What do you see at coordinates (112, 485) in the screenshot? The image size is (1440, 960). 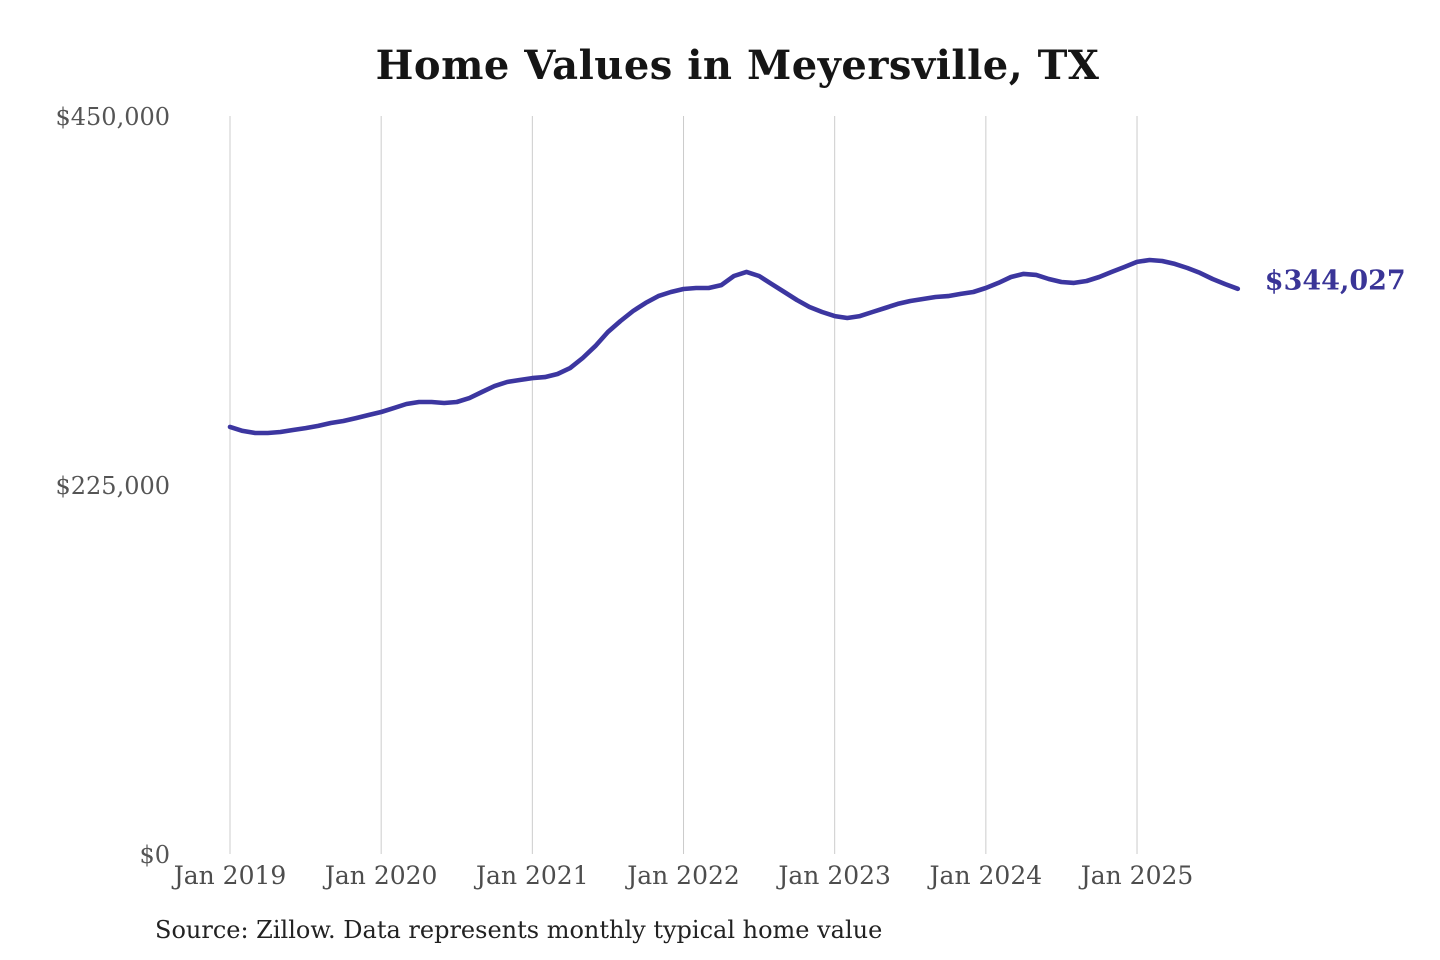 I see `y-axis-tick-label: $225,000` at bounding box center [112, 485].